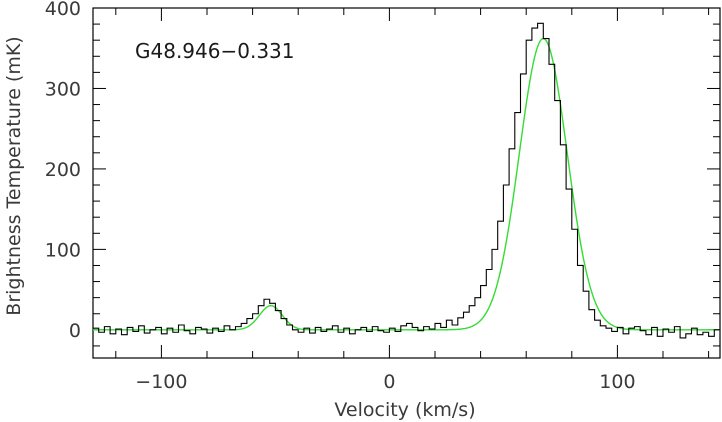 The image size is (722, 422). I want to click on x-axis-title: Velocity (km/s), so click(404, 410).